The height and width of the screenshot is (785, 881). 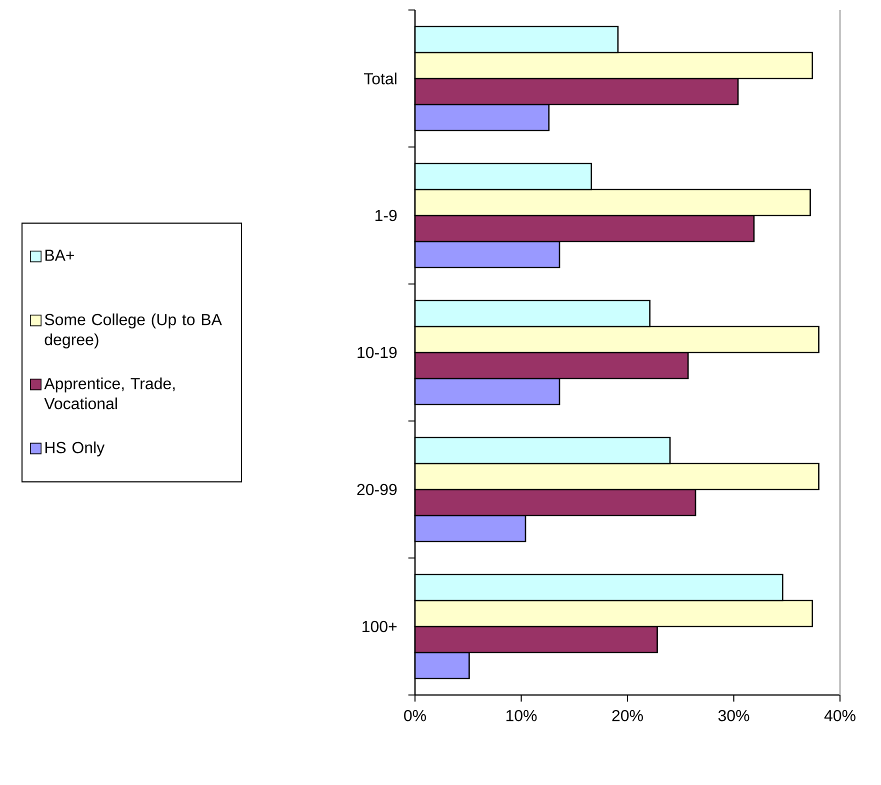 I want to click on legend-label: Apprentice, Trade, Vocational, so click(x=109, y=394).